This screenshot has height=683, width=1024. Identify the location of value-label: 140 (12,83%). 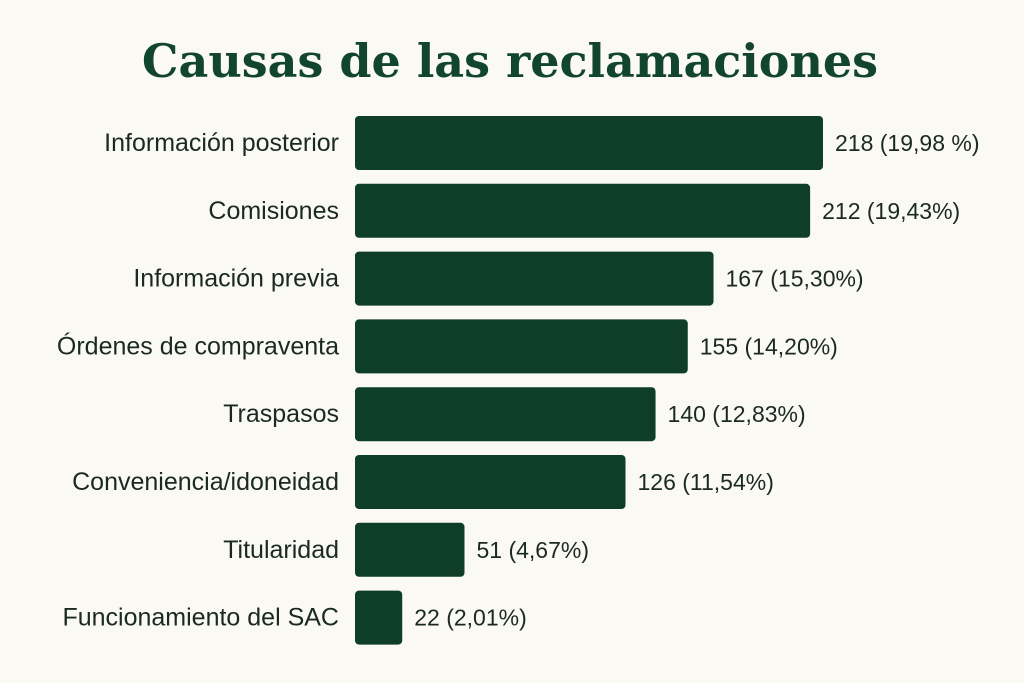
(737, 414).